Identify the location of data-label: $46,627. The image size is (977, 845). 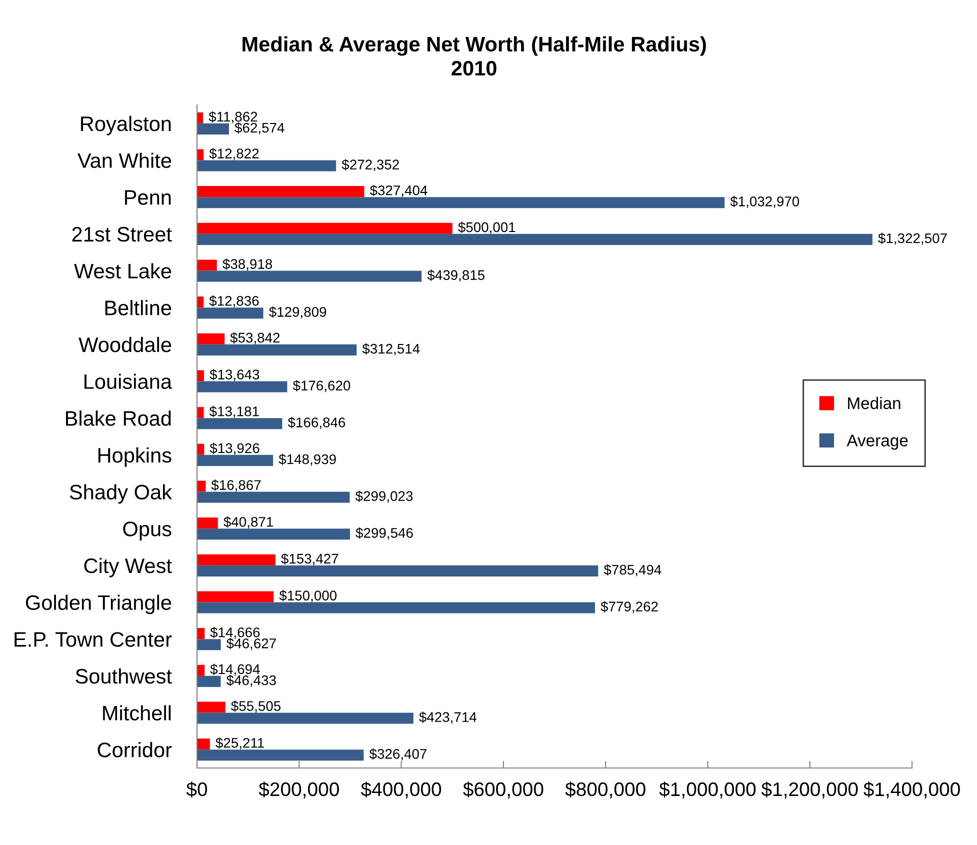
(251, 644).